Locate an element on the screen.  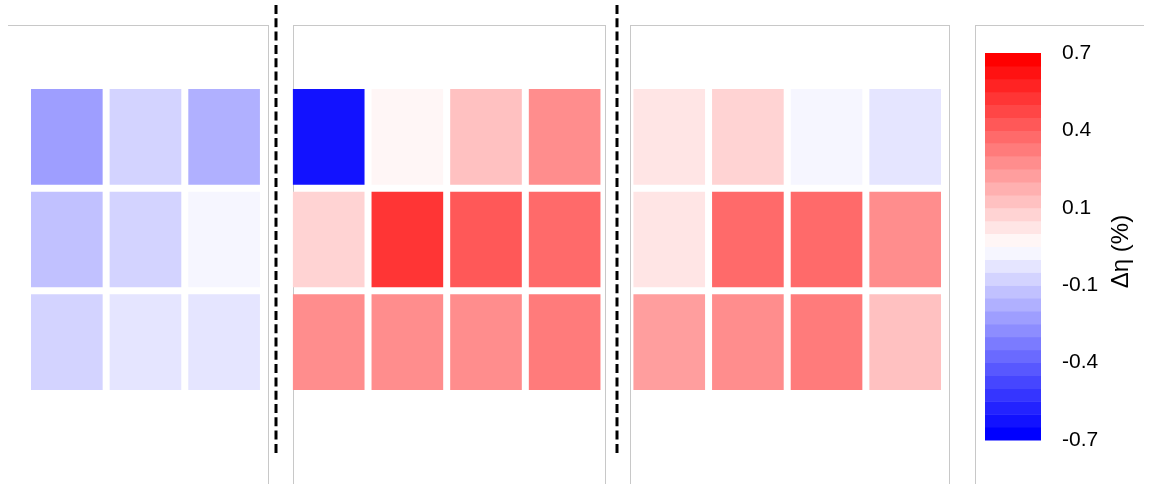
color-bar-label: 0.4 is located at coordinates (1077, 129).